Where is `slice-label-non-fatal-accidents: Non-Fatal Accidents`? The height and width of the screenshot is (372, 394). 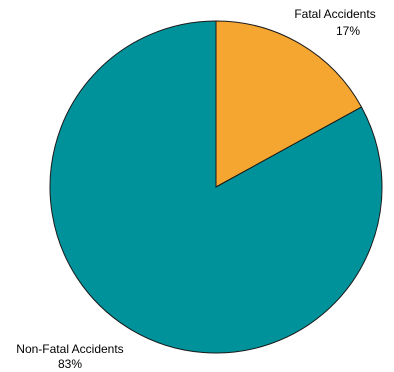 slice-label-non-fatal-accidents: Non-Fatal Accidents is located at coordinates (69, 349).